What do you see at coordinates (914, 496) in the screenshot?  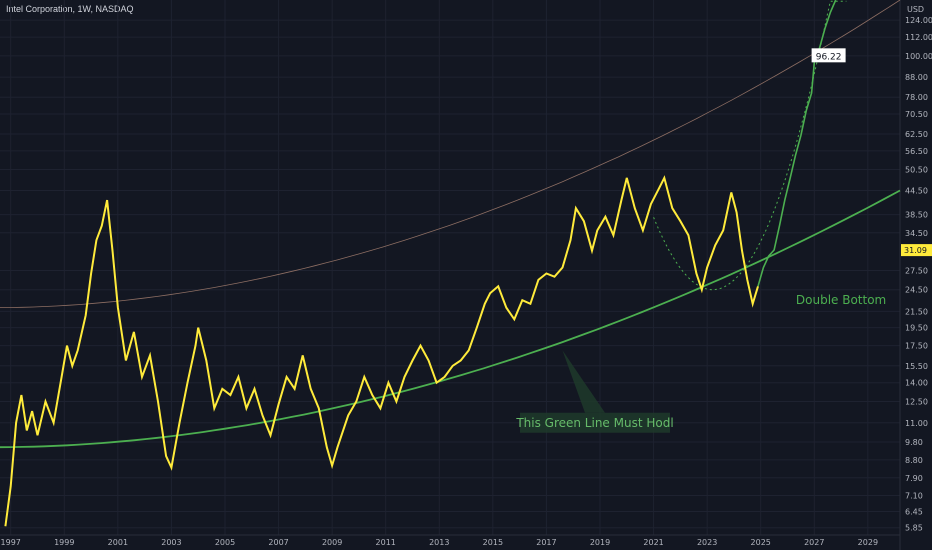 I see `y-tick-label: 7.10` at bounding box center [914, 496].